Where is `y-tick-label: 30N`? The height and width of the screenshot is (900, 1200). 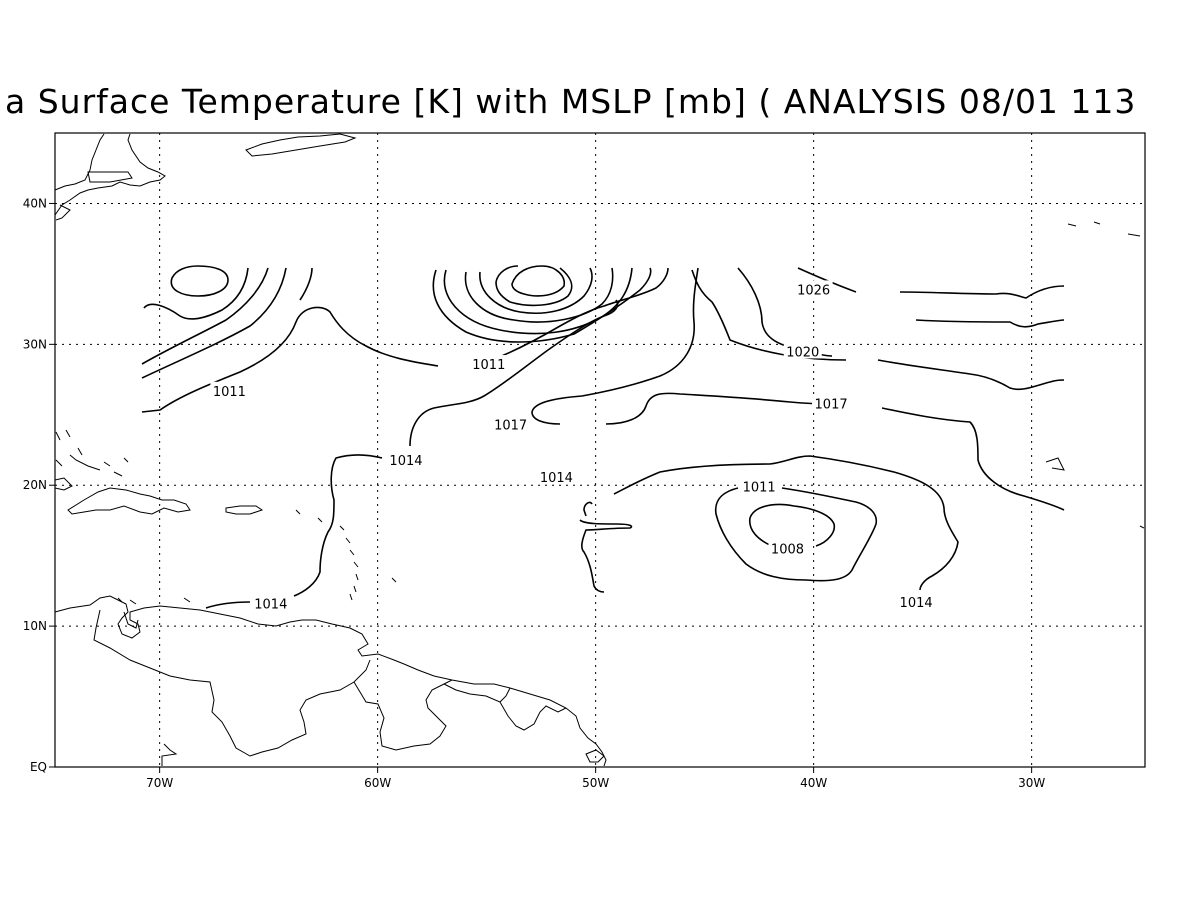 y-tick-label: 30N is located at coordinates (35, 344).